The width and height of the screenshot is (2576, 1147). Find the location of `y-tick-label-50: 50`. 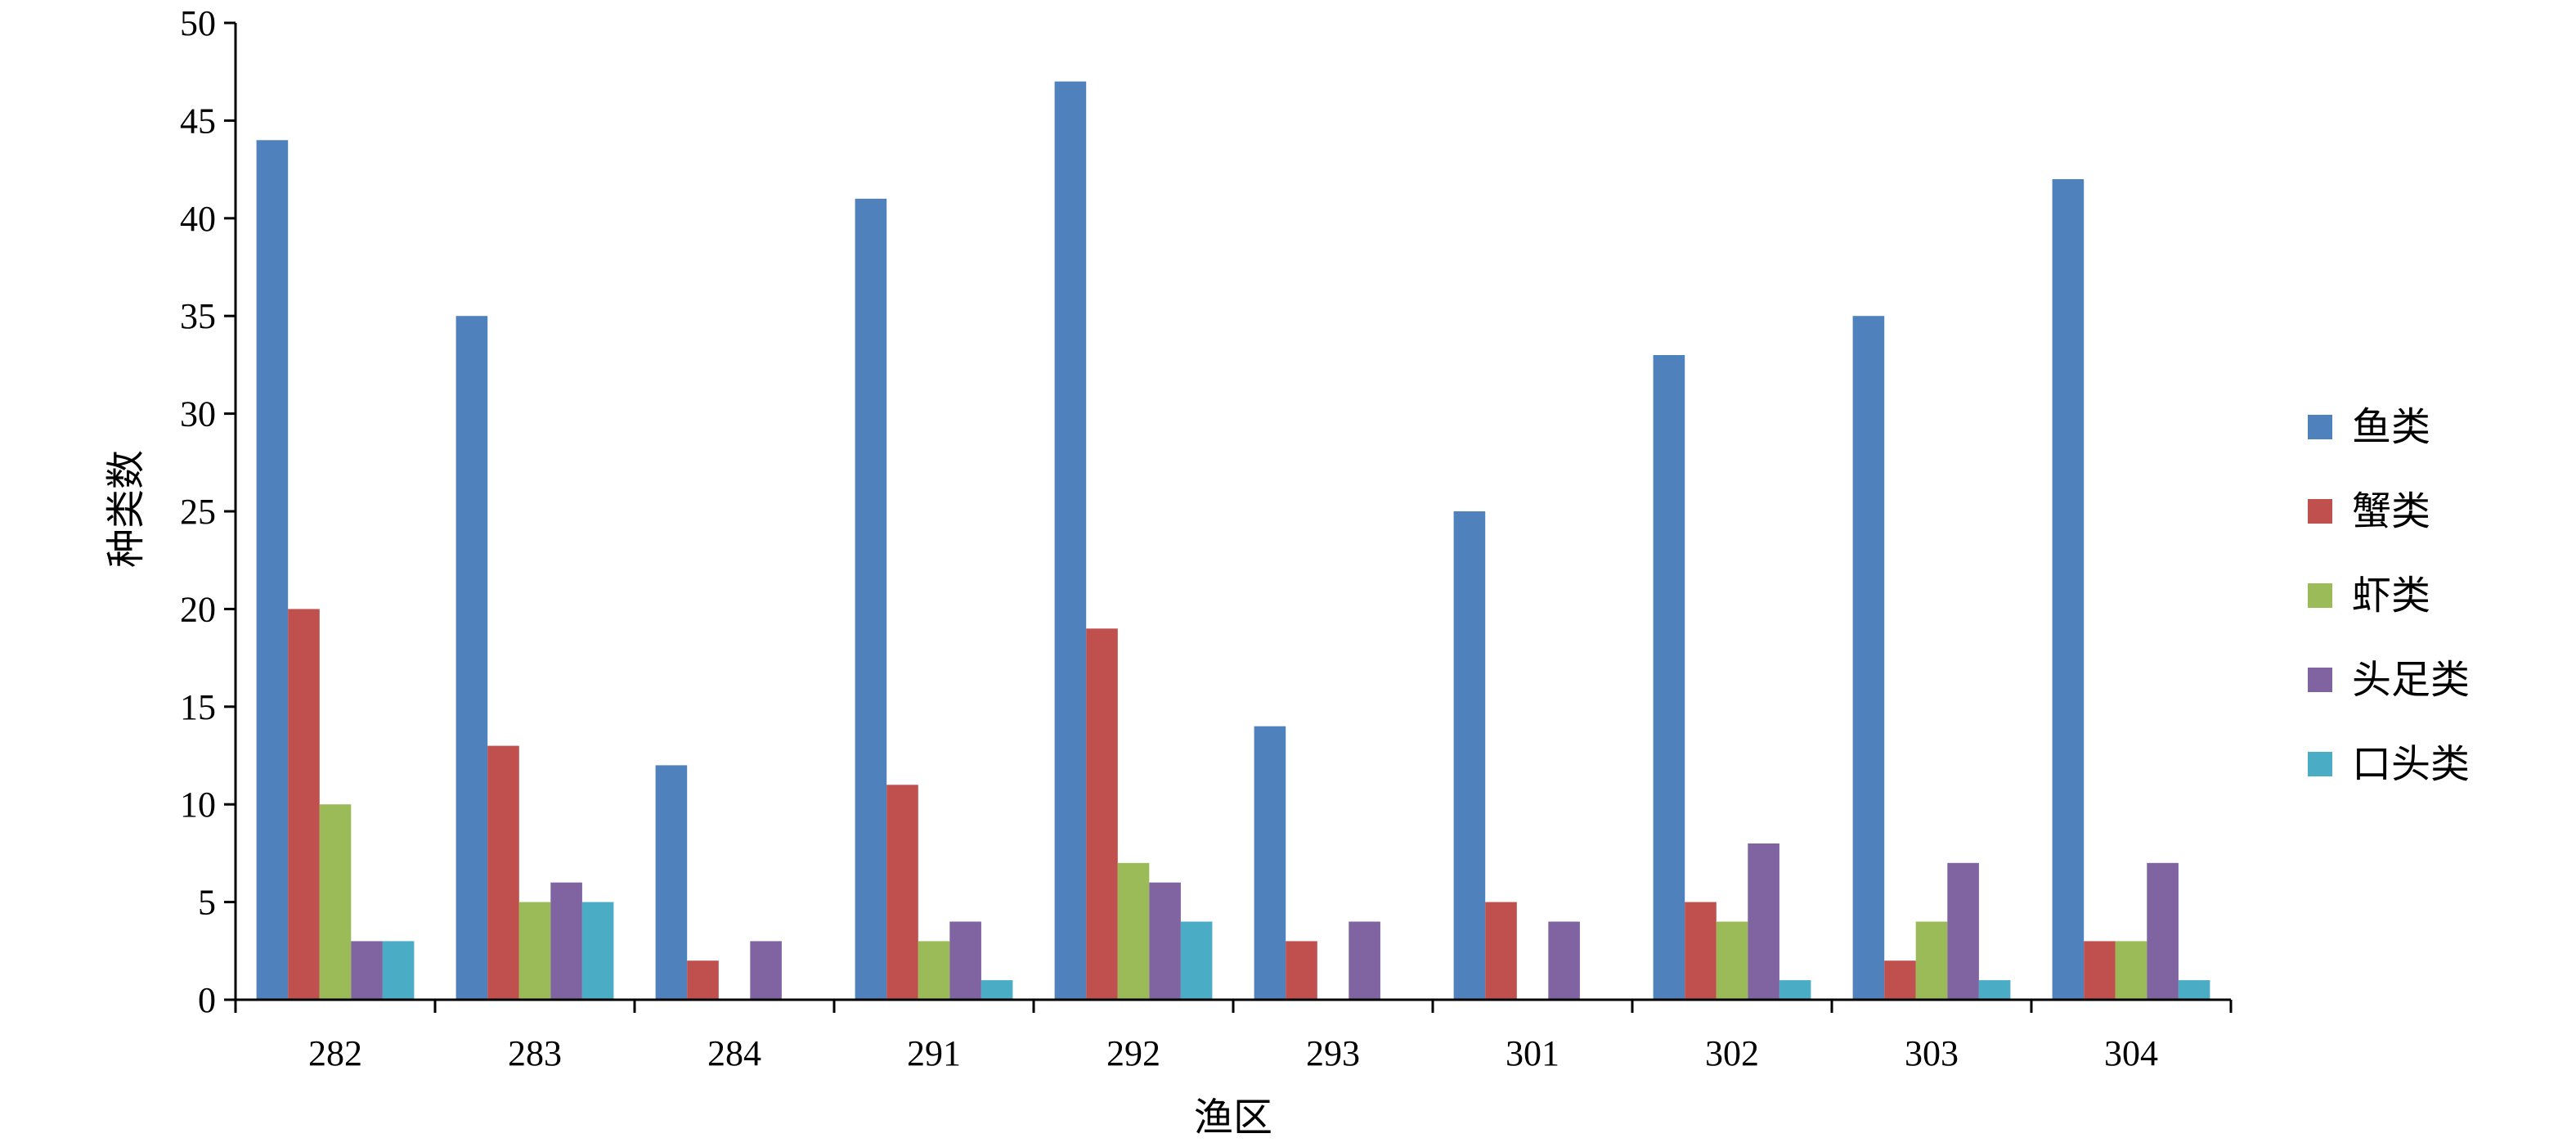

y-tick-label-50: 50 is located at coordinates (198, 23).